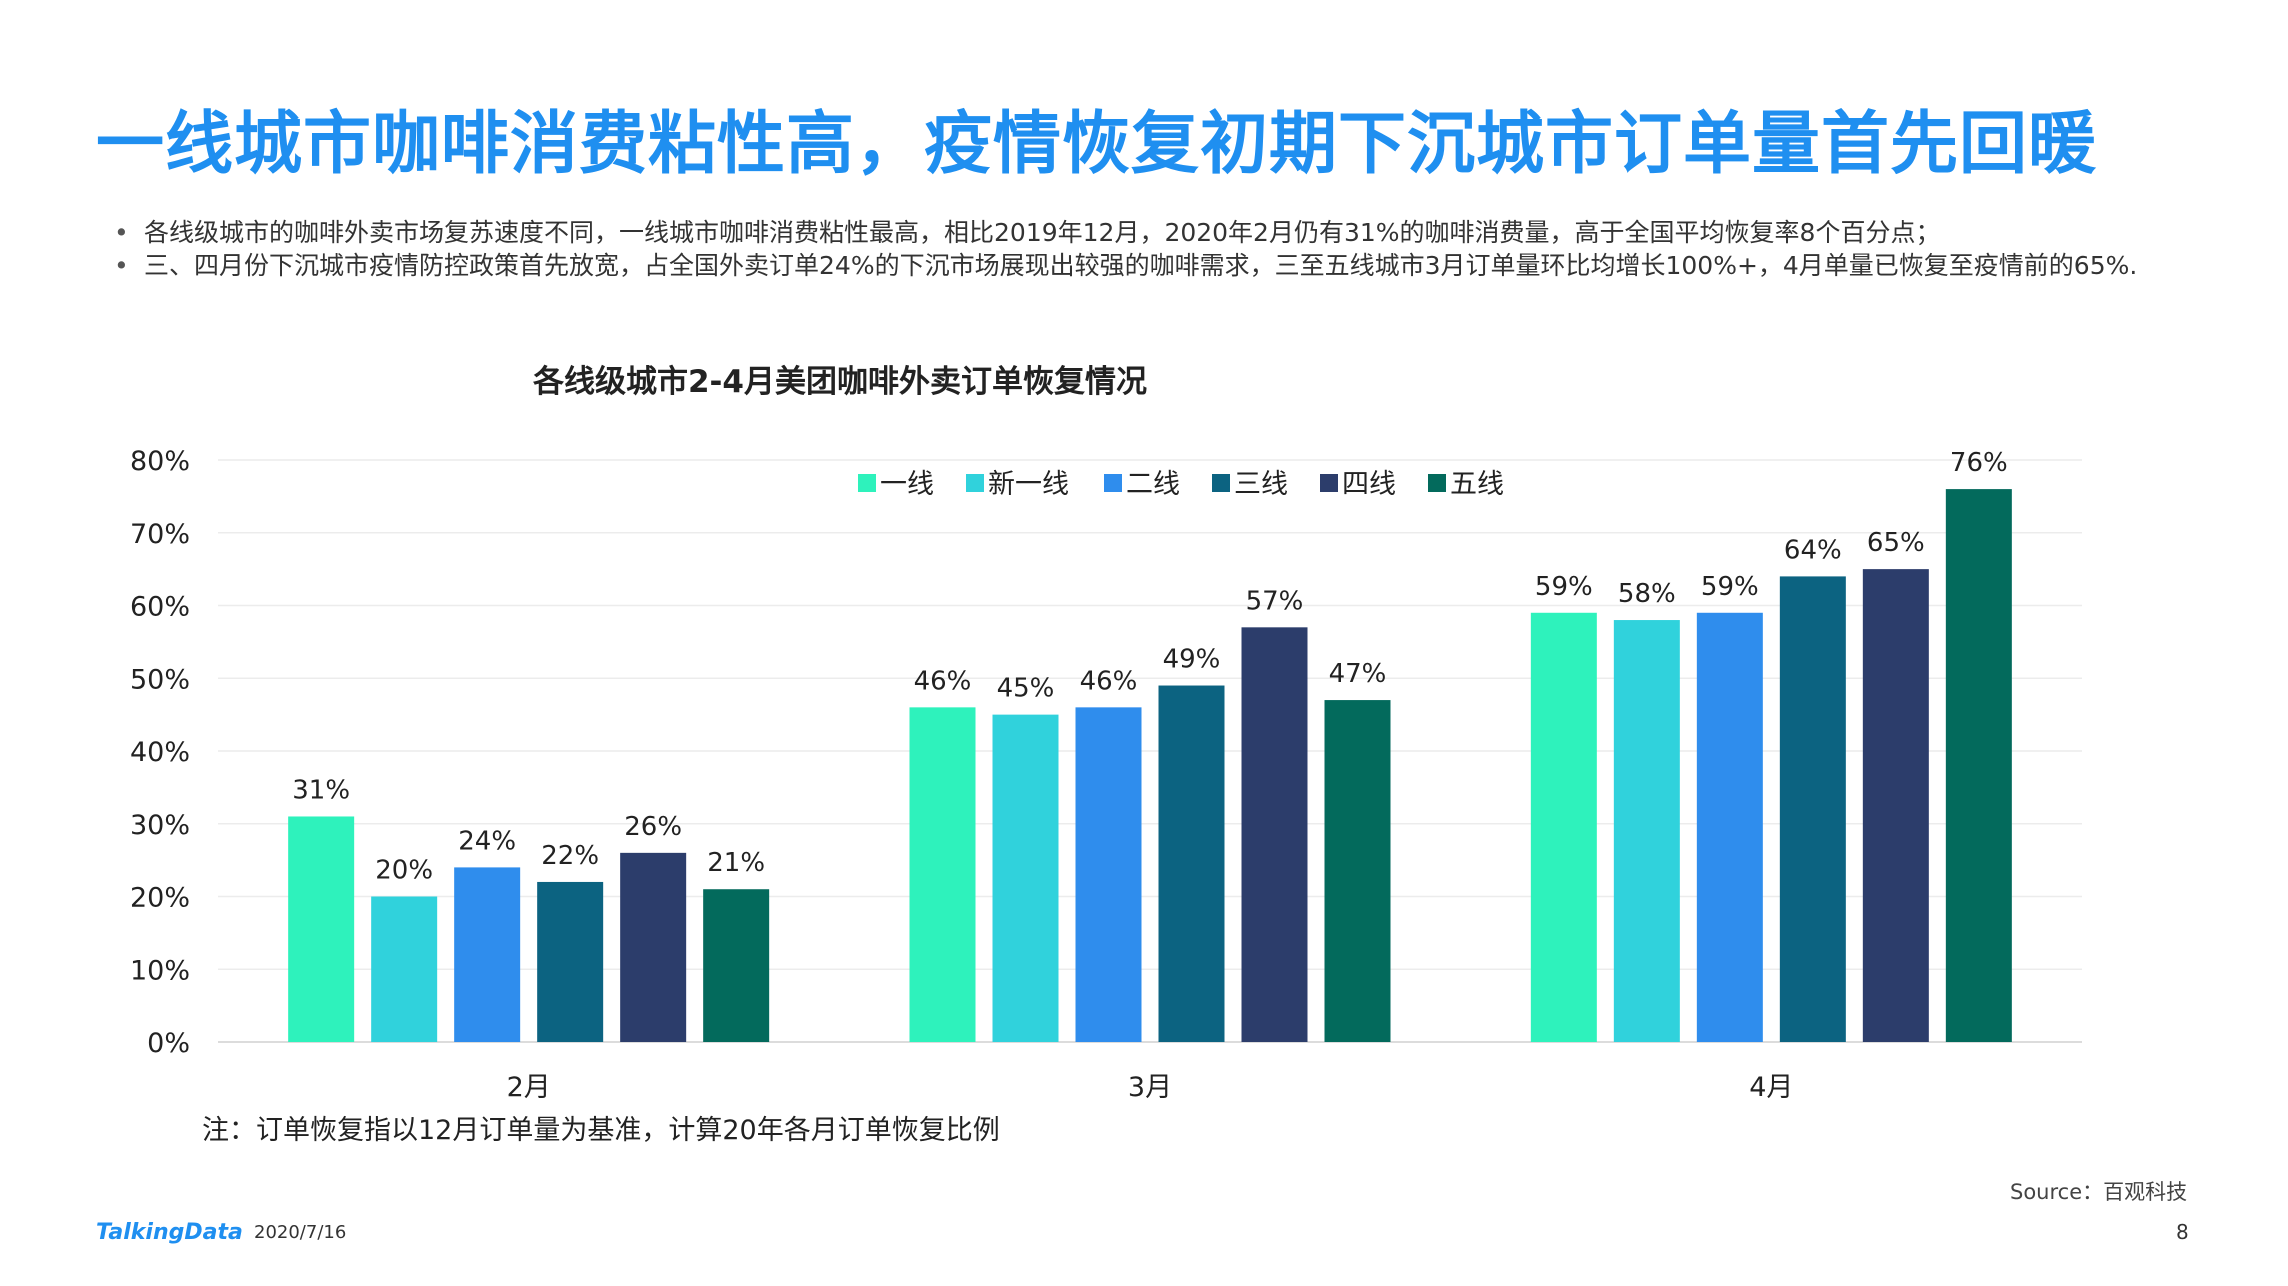 The width and height of the screenshot is (2288, 1286). I want to click on data-label: 49%, so click(1192, 660).